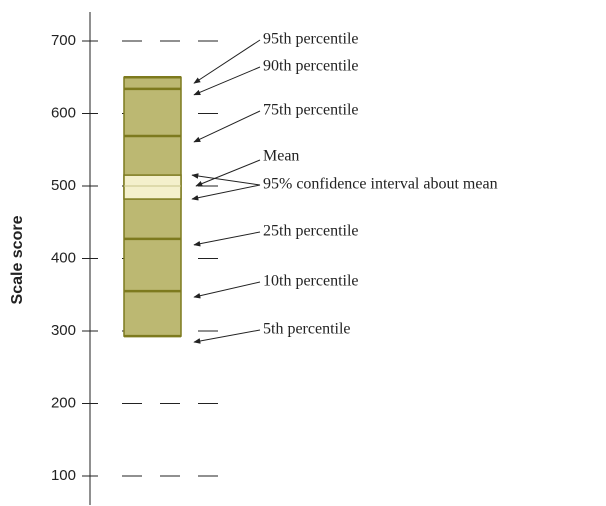 The image size is (606, 506). I want to click on y-tick-label: 300, so click(63, 330).